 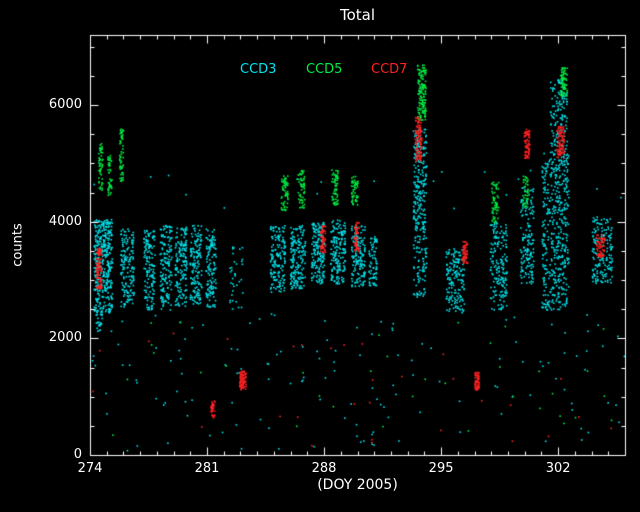 I want to click on x-tick-label: 274, so click(x=90, y=468).